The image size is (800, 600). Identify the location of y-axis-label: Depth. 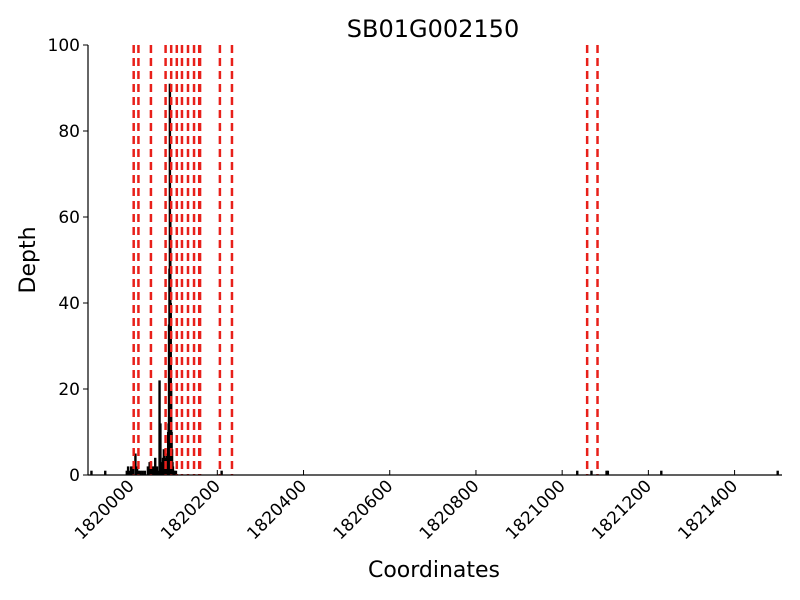
(28, 259).